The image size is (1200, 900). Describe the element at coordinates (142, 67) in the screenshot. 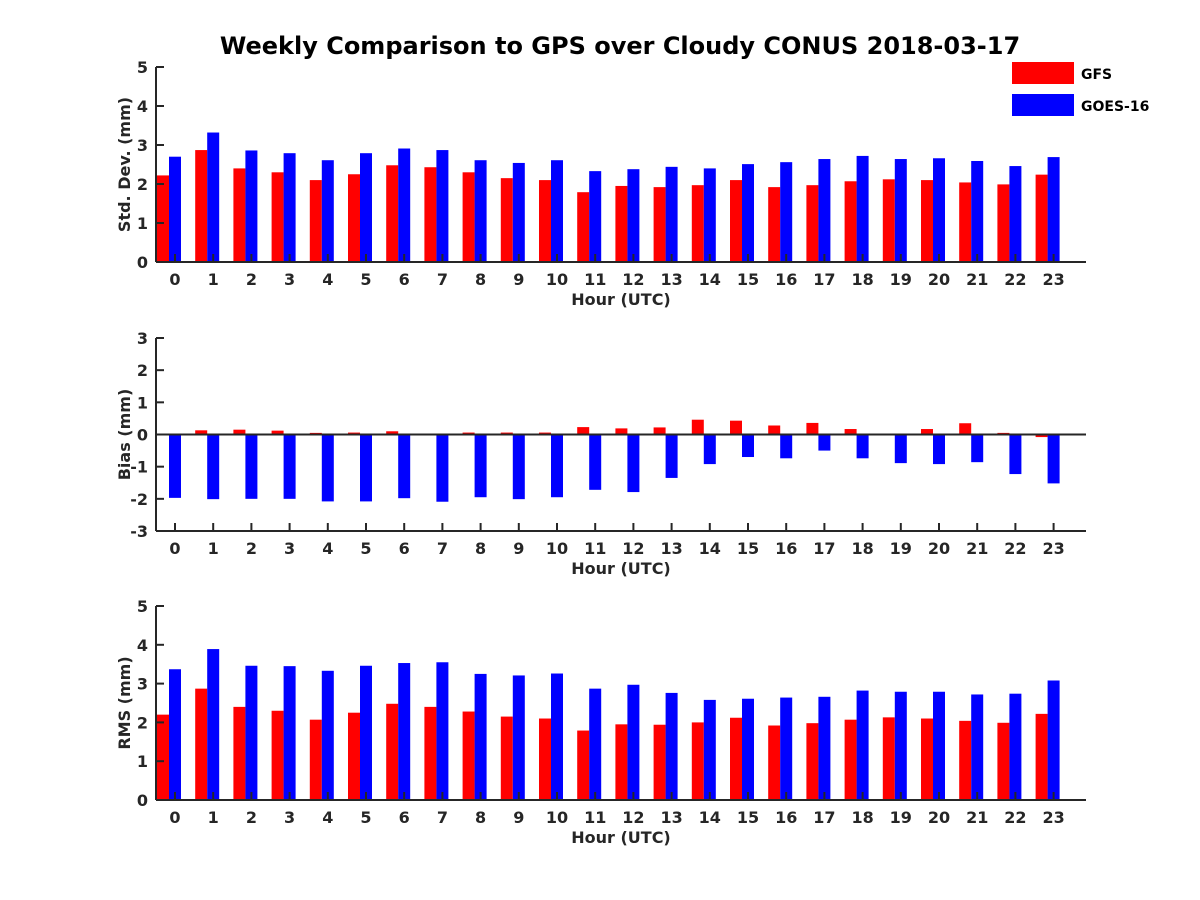

I see `y-tick-label: 5` at that location.